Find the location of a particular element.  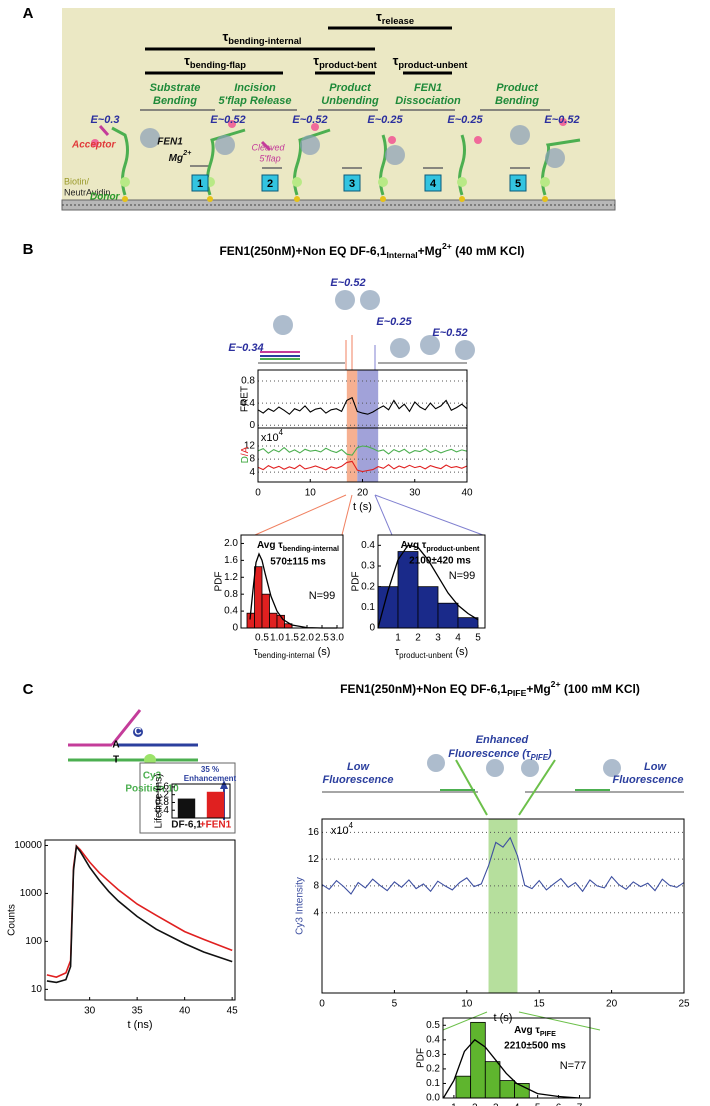

label: Substrate is located at coordinates (175, 88).